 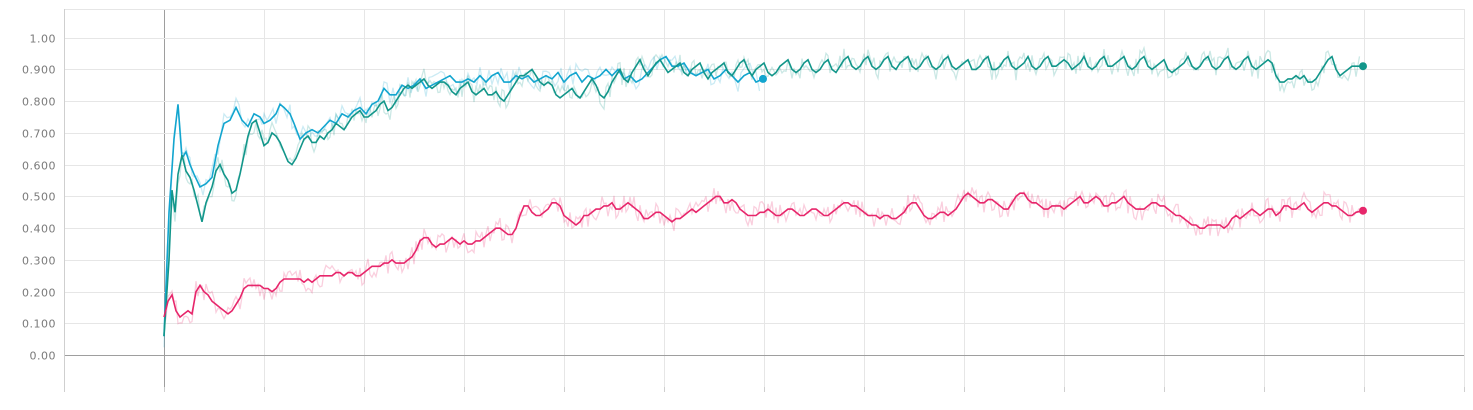 I want to click on y-tick-label: 0.100, so click(x=39, y=324).